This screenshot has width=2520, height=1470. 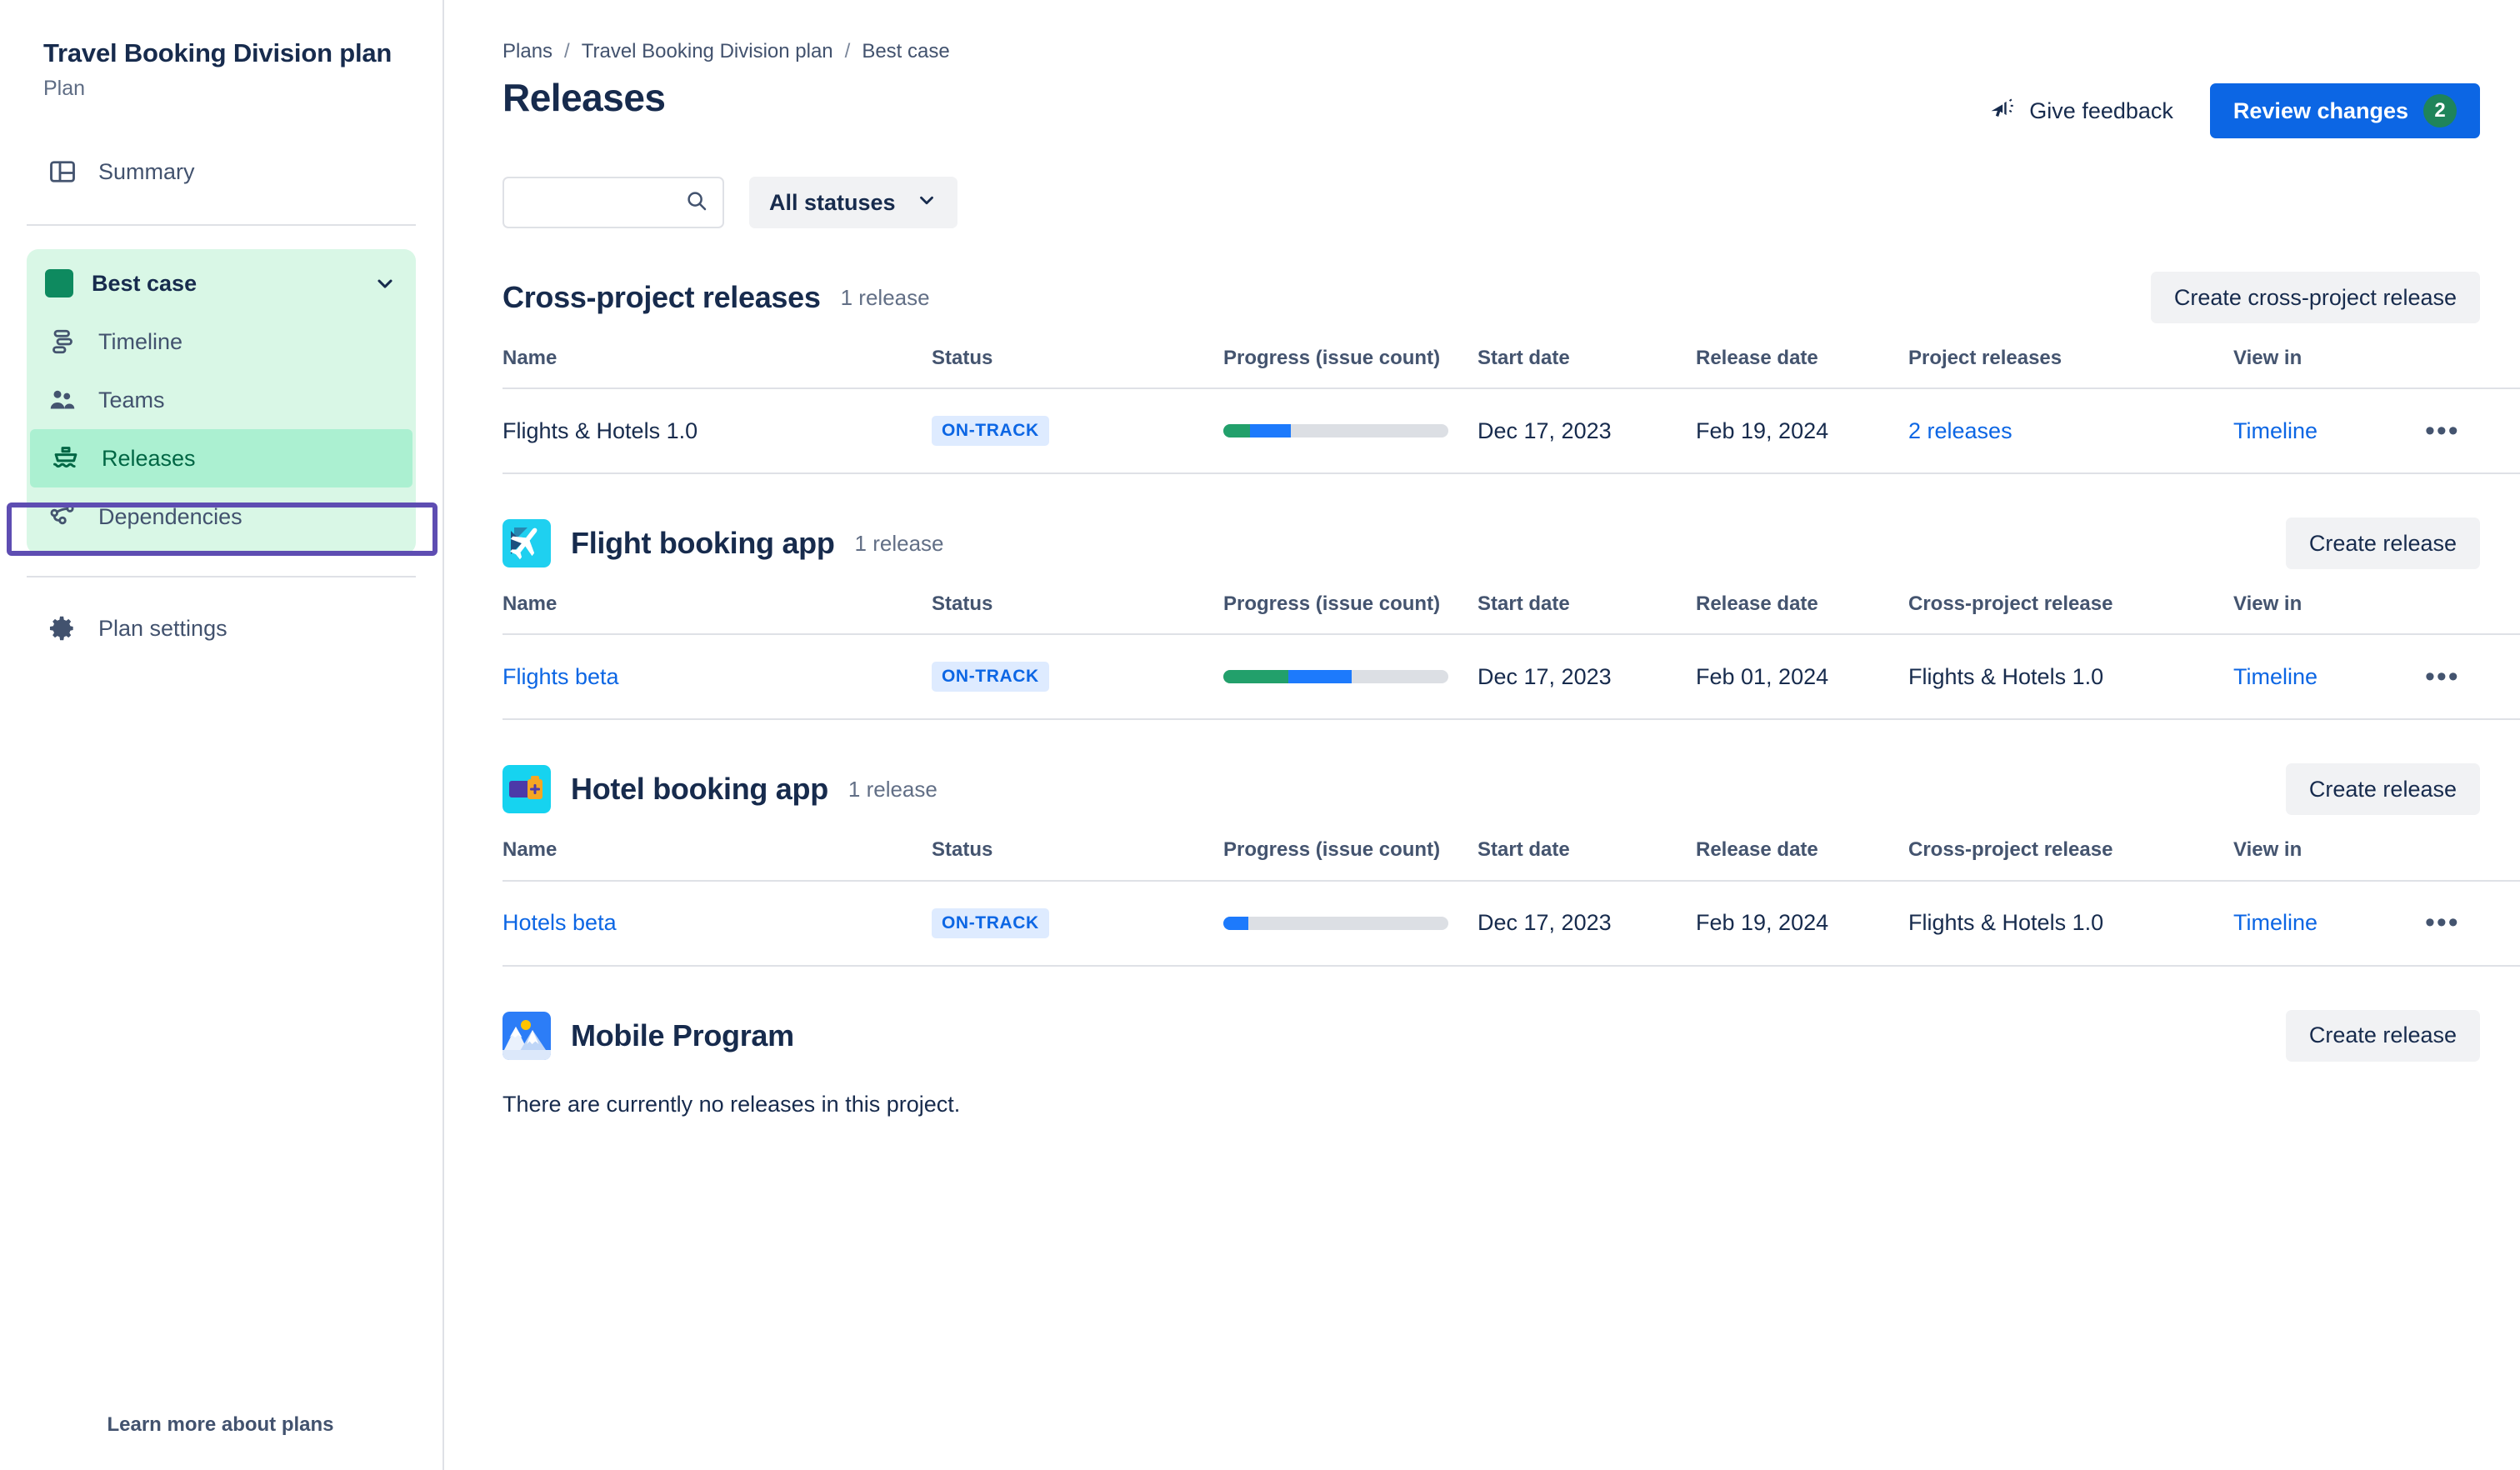 What do you see at coordinates (222, 341) in the screenshot?
I see `sidebar-item-timeline: Timeline` at bounding box center [222, 341].